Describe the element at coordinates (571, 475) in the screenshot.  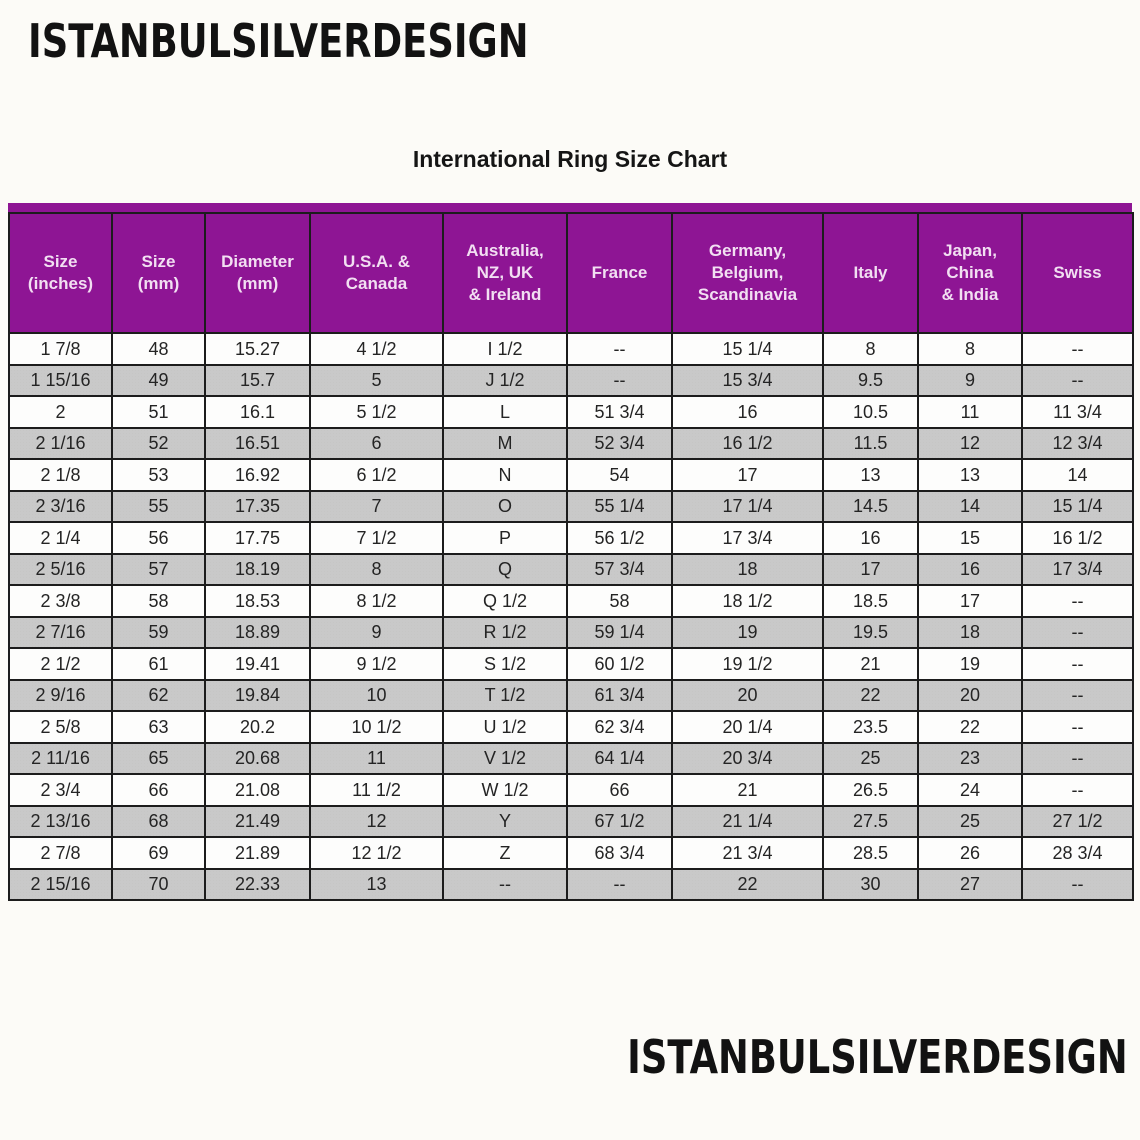
I see `table-row: 2 1/8 53 16.92 6 1/2 N 54 17 13 13 14` at that location.